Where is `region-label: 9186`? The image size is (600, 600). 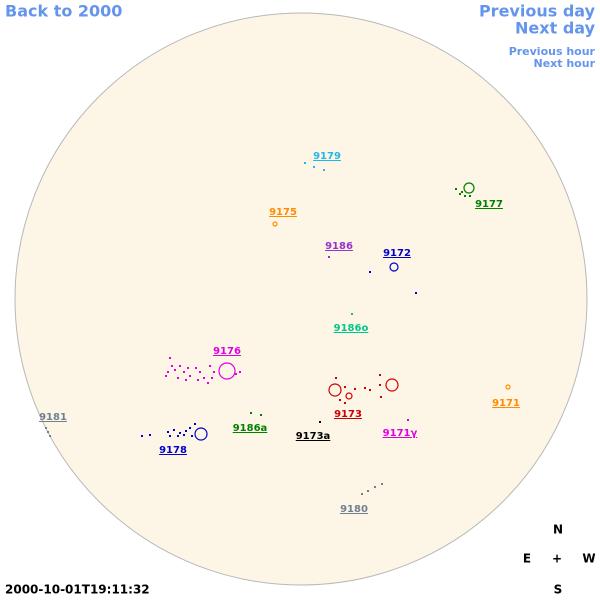
region-label: 9186 is located at coordinates (339, 246).